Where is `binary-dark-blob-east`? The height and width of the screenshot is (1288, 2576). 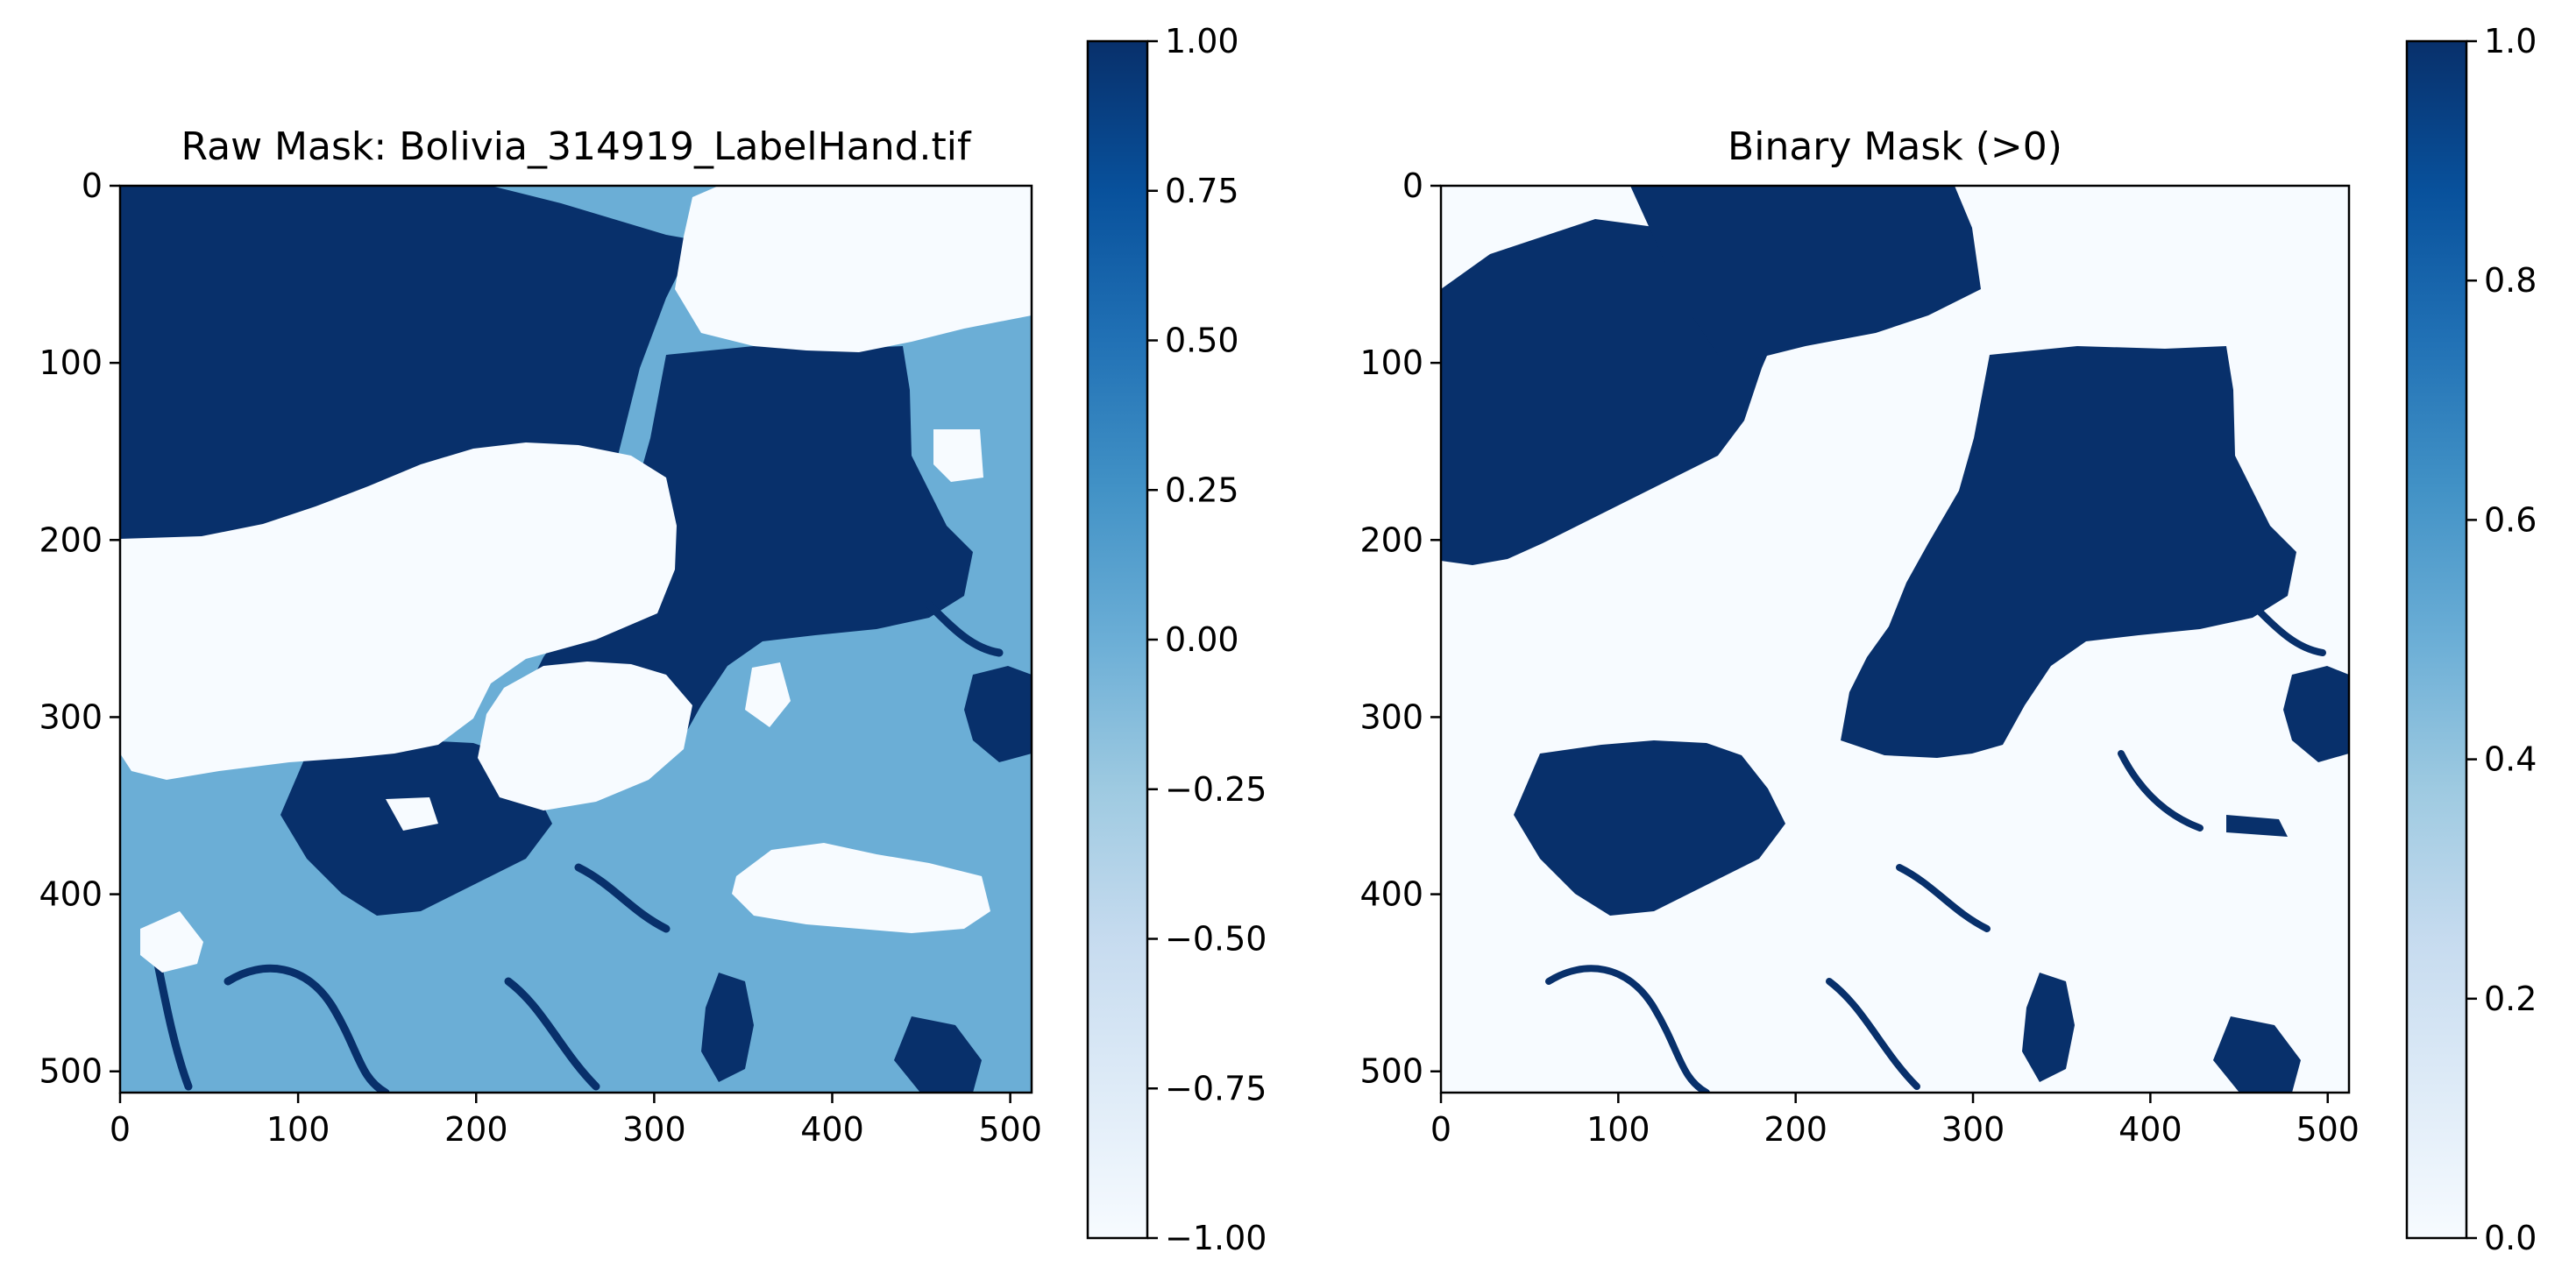
binary-dark-blob-east is located at coordinates (2316, 714).